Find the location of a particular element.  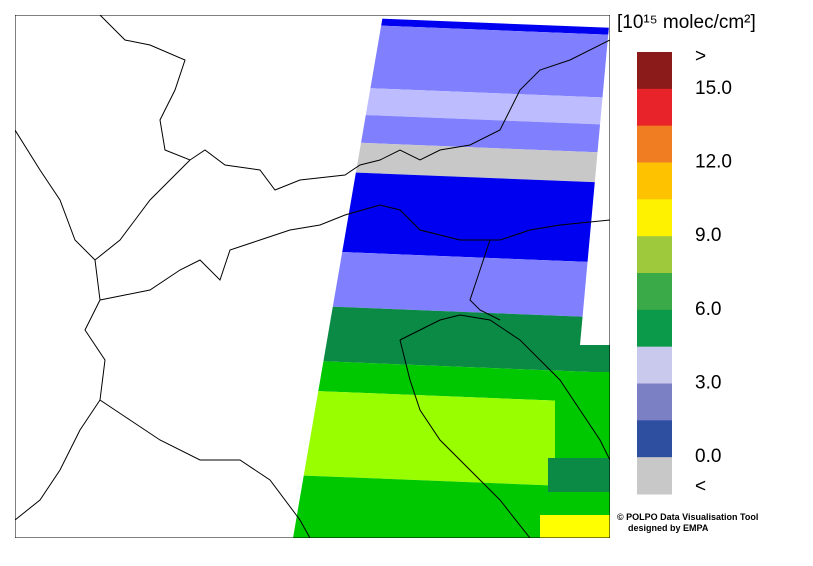

scale-label: > is located at coordinates (700, 56).